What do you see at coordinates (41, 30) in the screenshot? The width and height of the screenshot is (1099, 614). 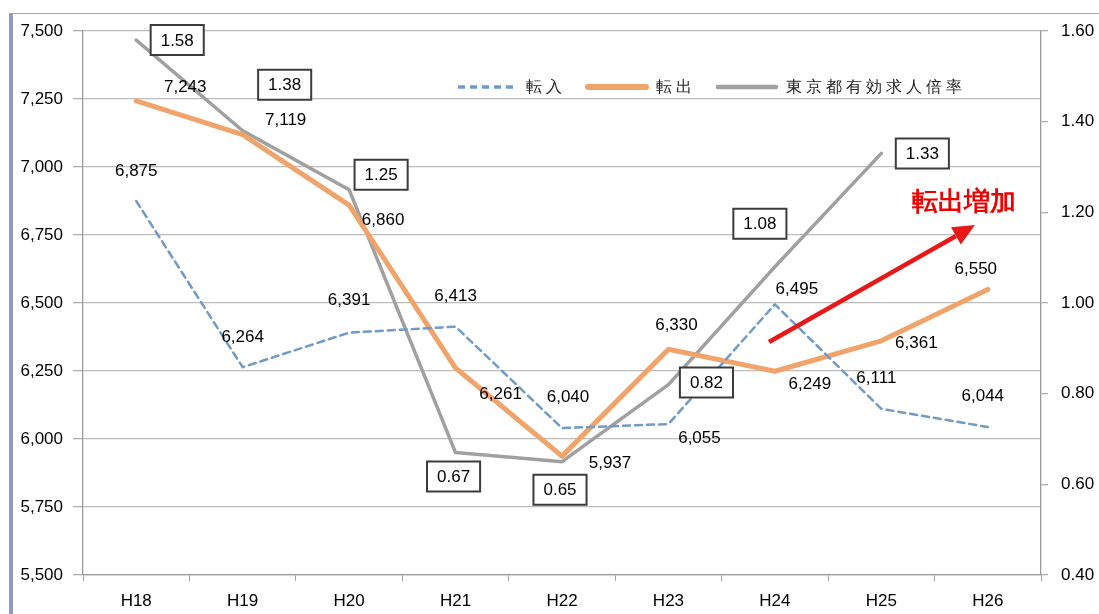 I see `y-tick-label: 7,500` at bounding box center [41, 30].